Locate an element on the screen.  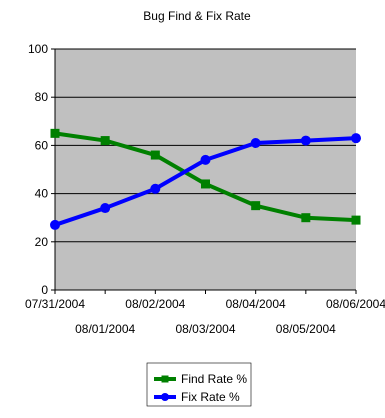
chart-title: Bug Find & Fix Rate is located at coordinates (197, 16).